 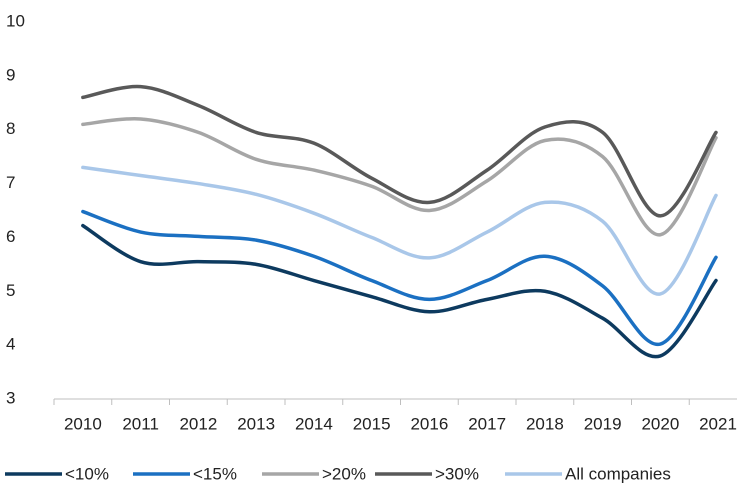 I want to click on x-tick-label: 2013, so click(x=256, y=423).